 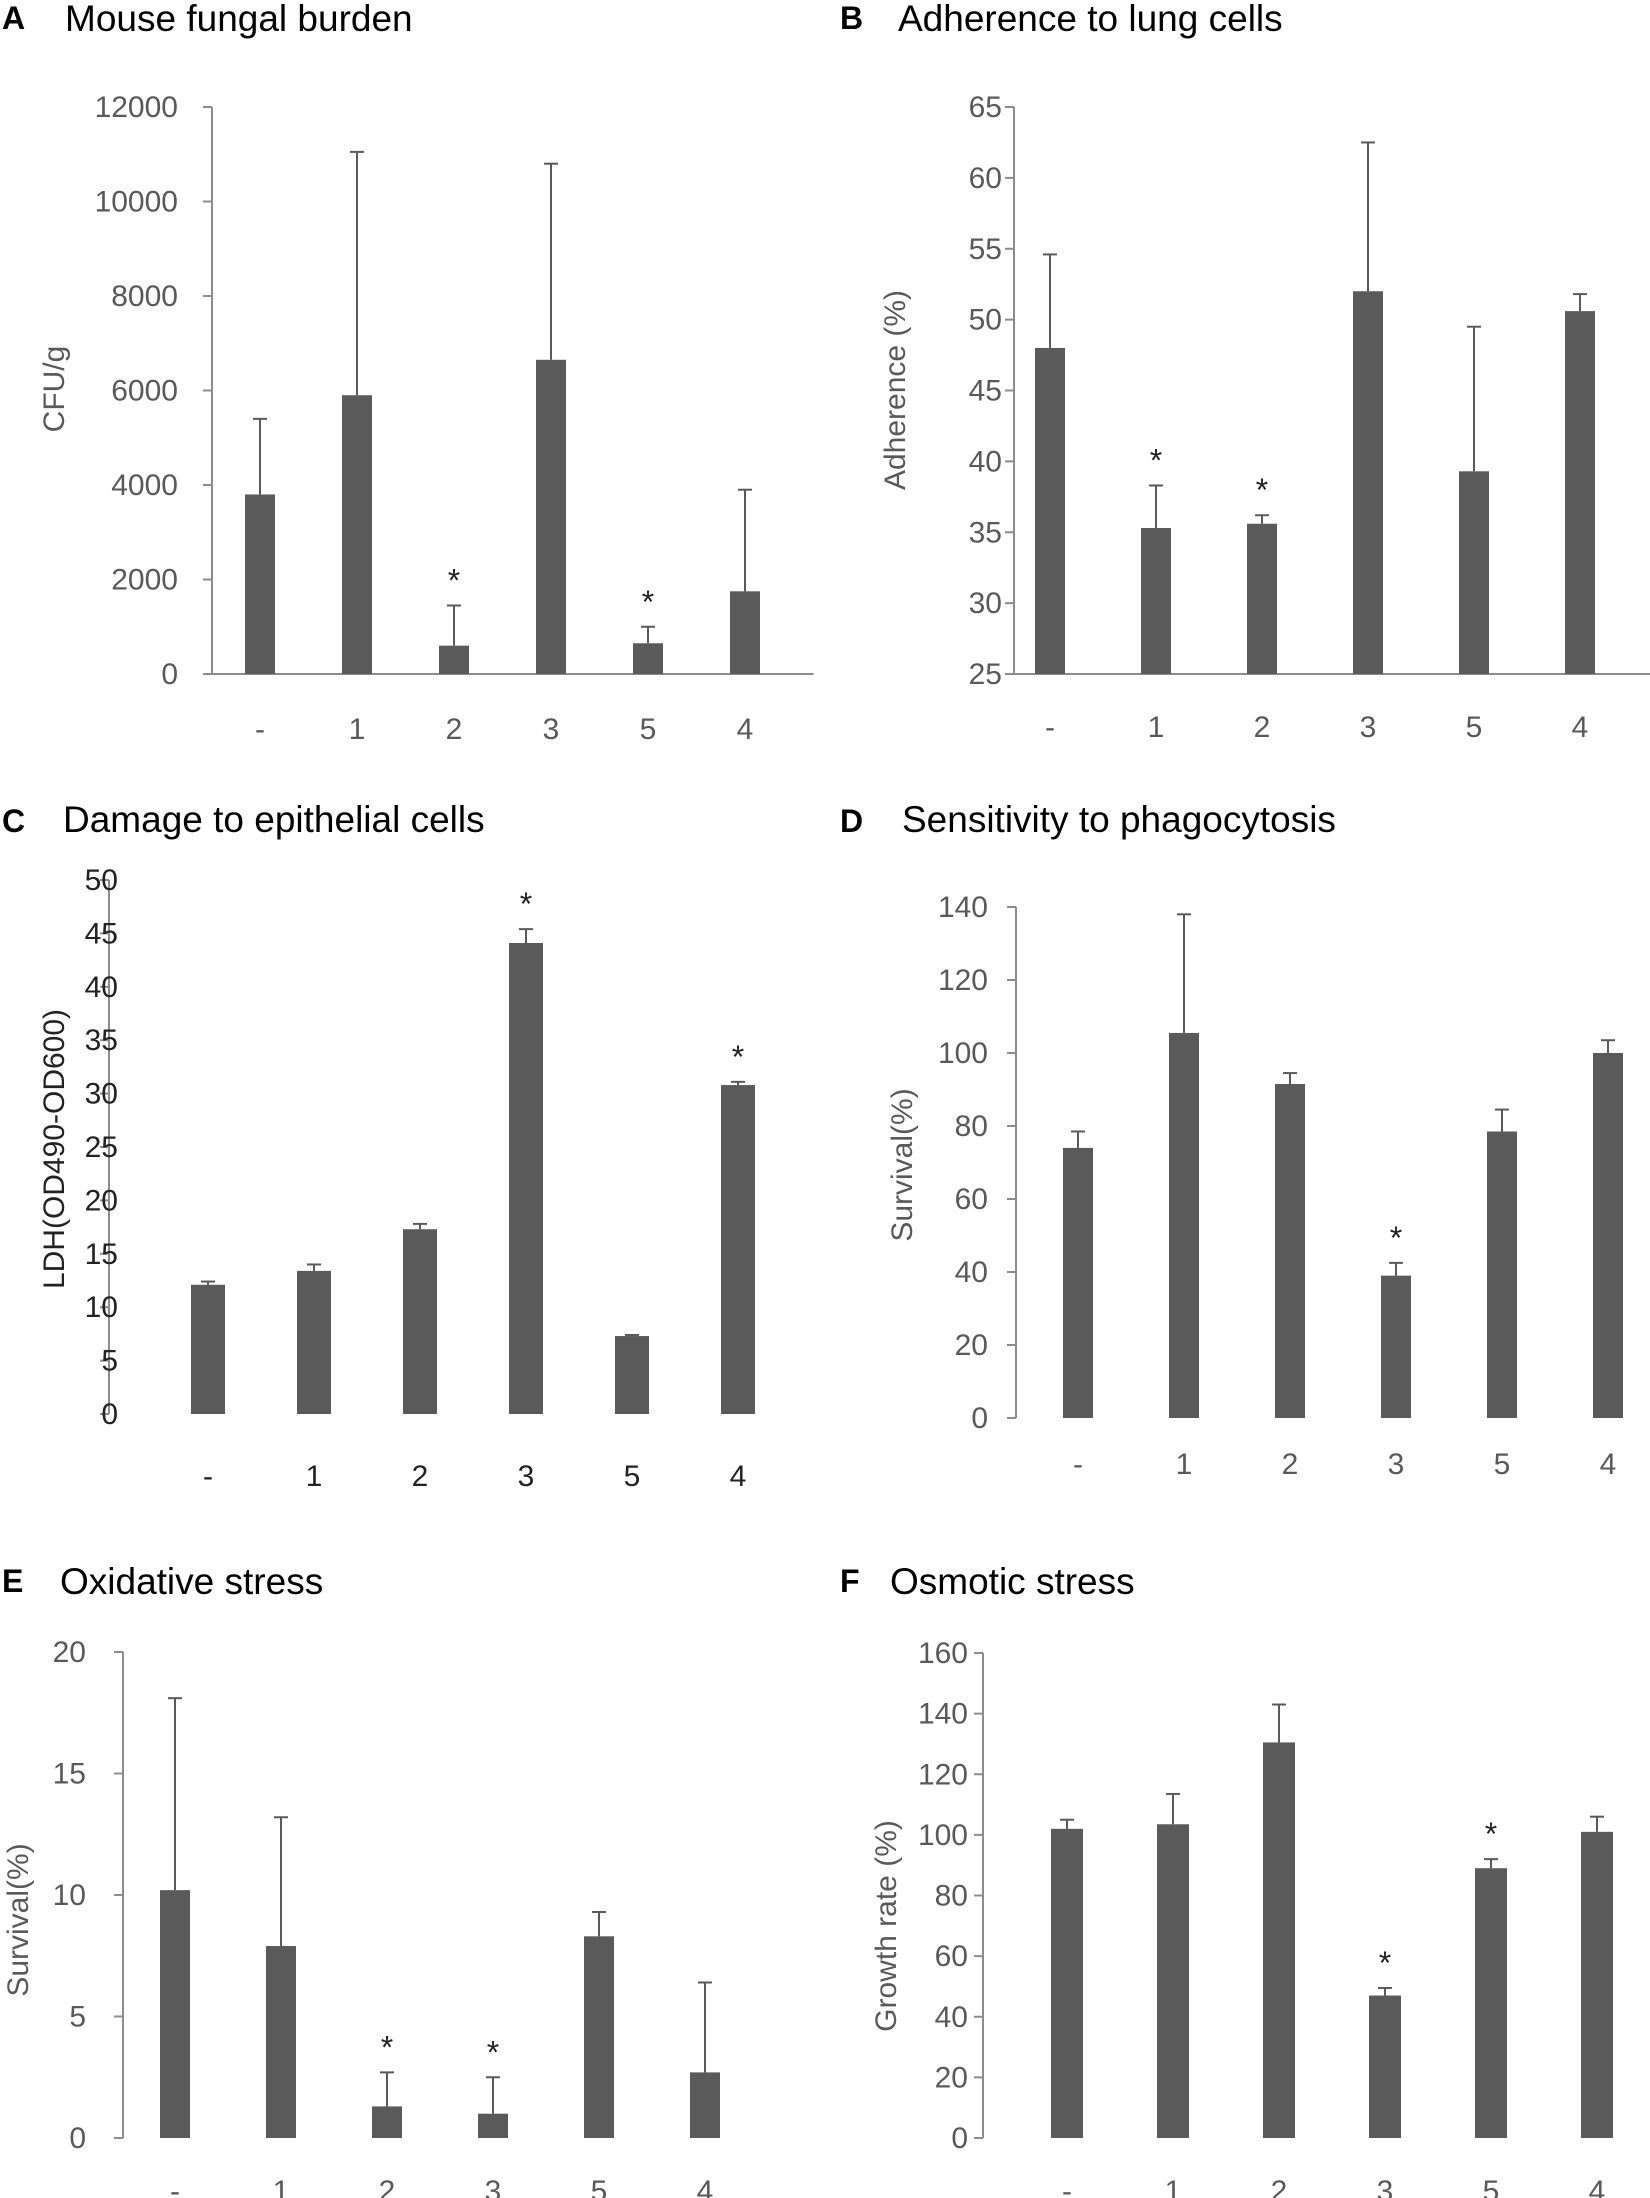 What do you see at coordinates (493, 2186) in the screenshot?
I see `category-label-e: 3` at bounding box center [493, 2186].